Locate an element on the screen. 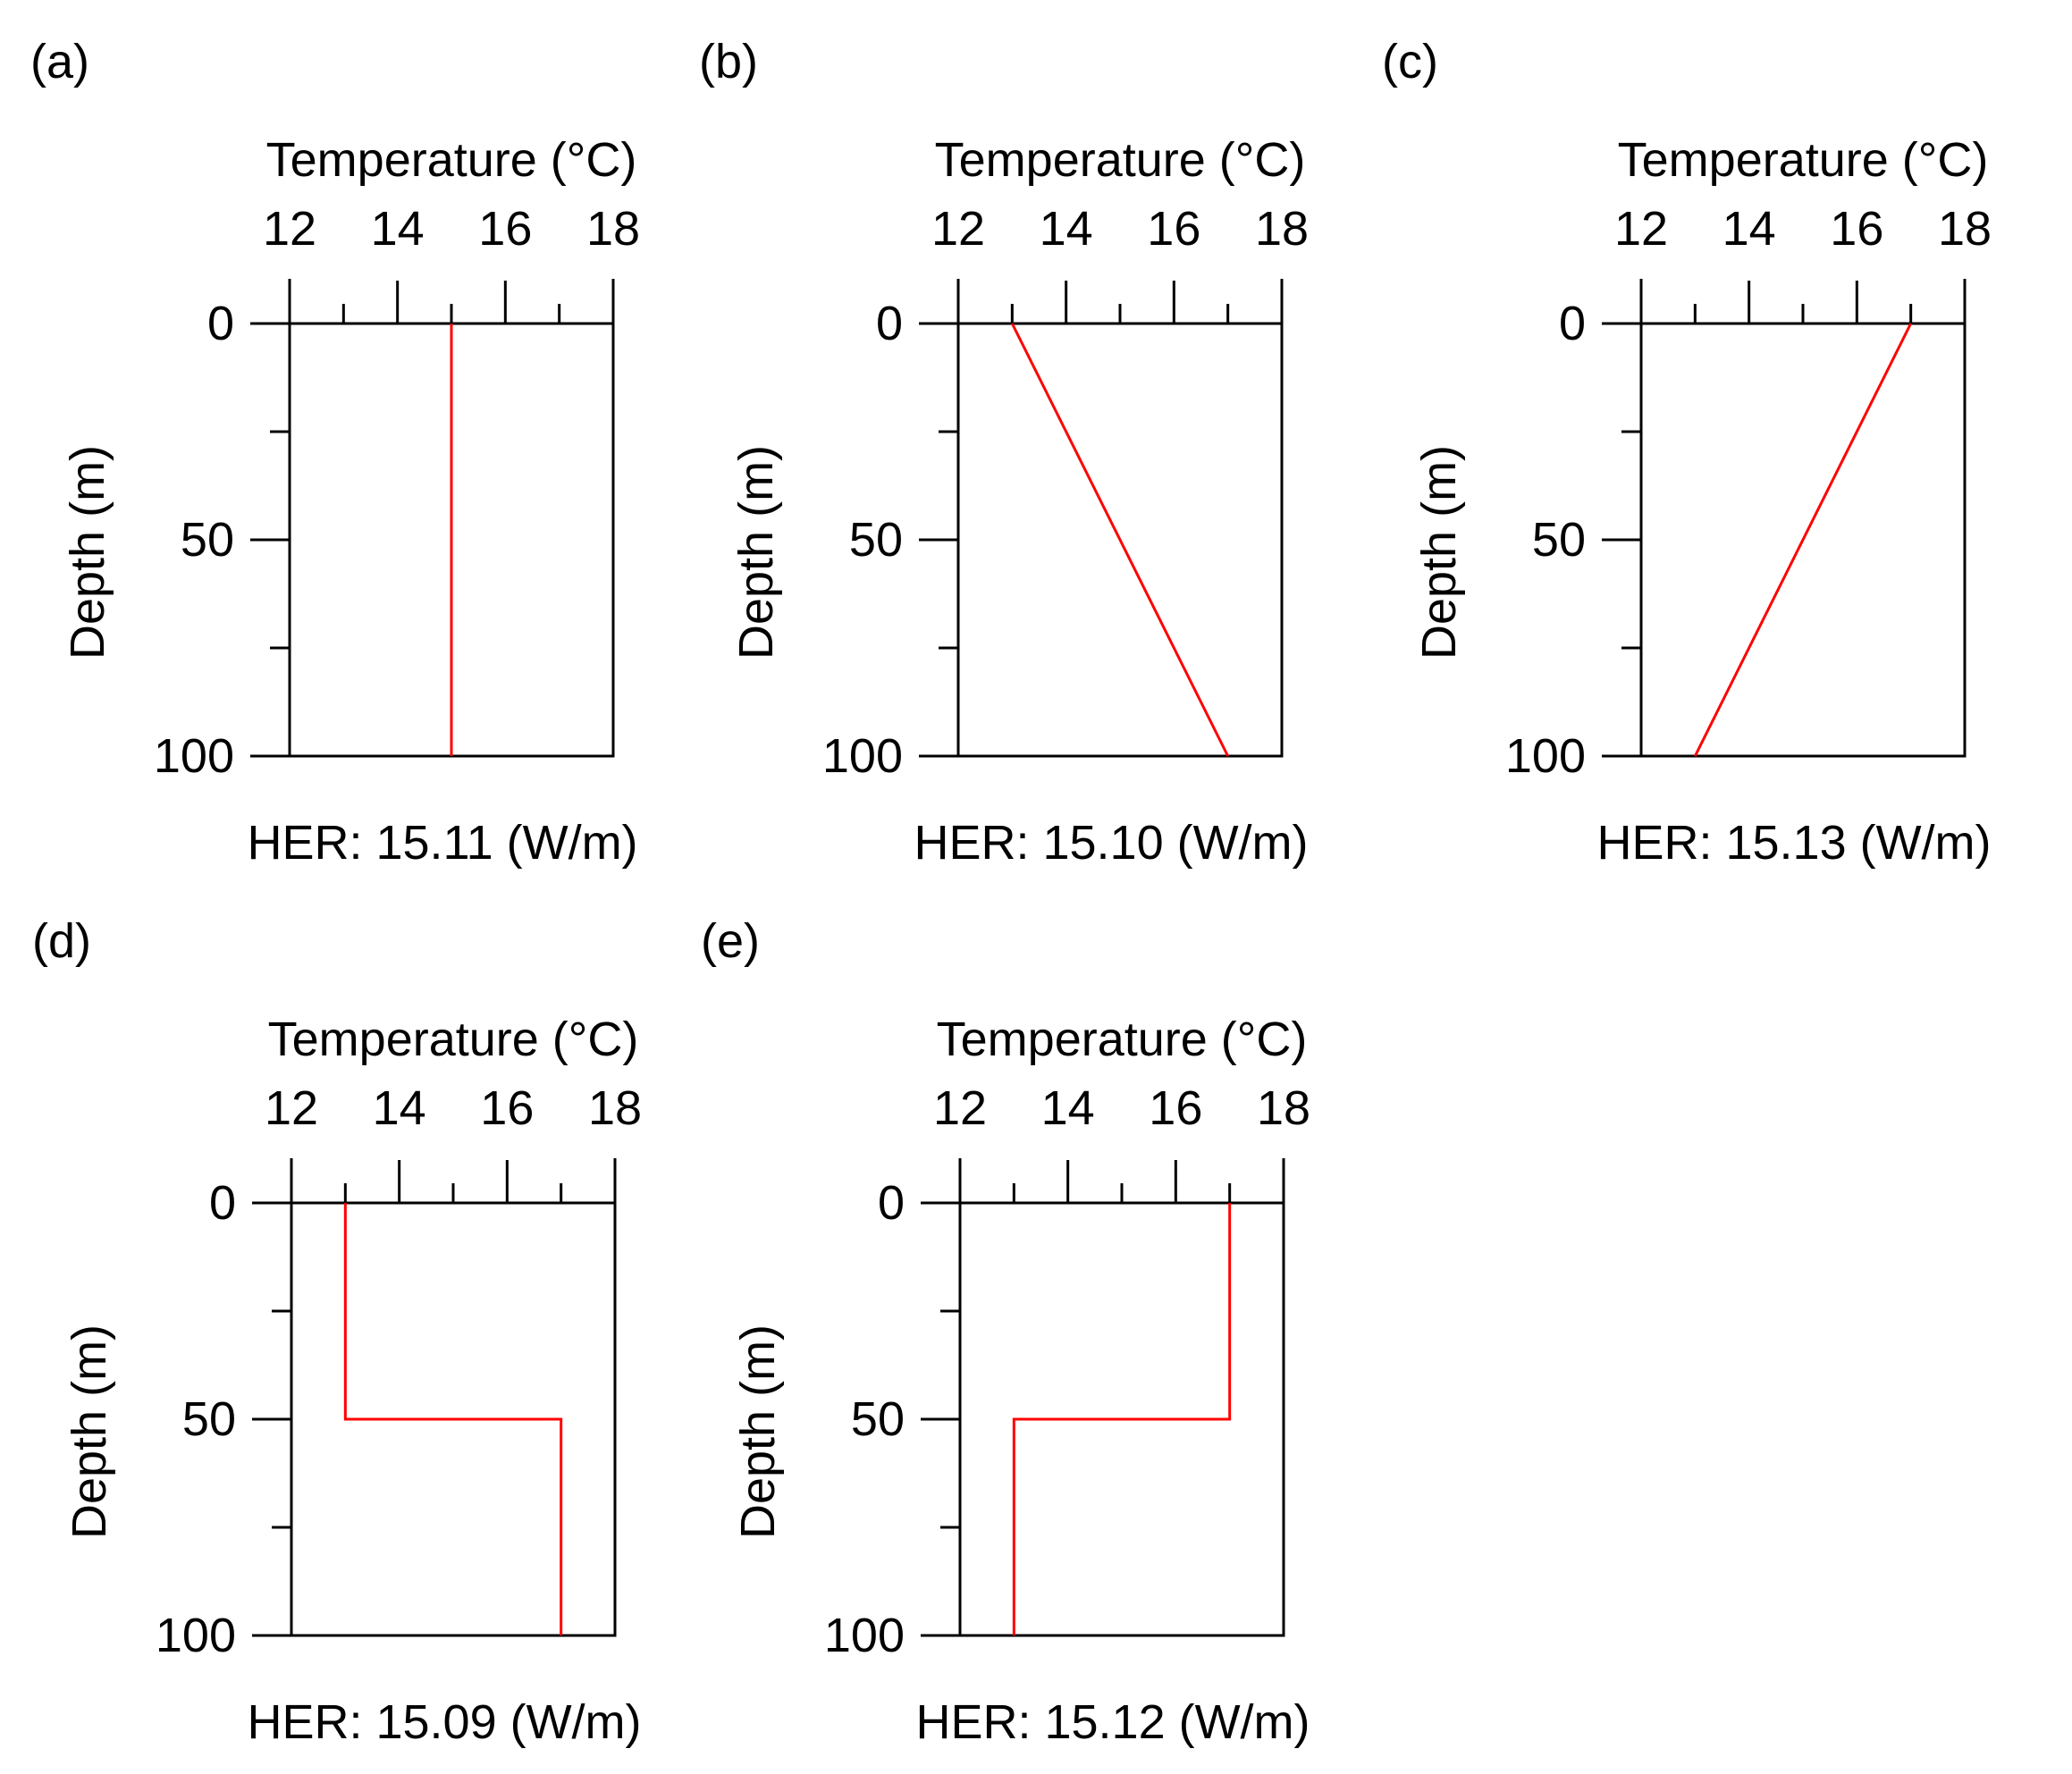  her-label: HER: 15.11 (W/m) is located at coordinates (442, 843).